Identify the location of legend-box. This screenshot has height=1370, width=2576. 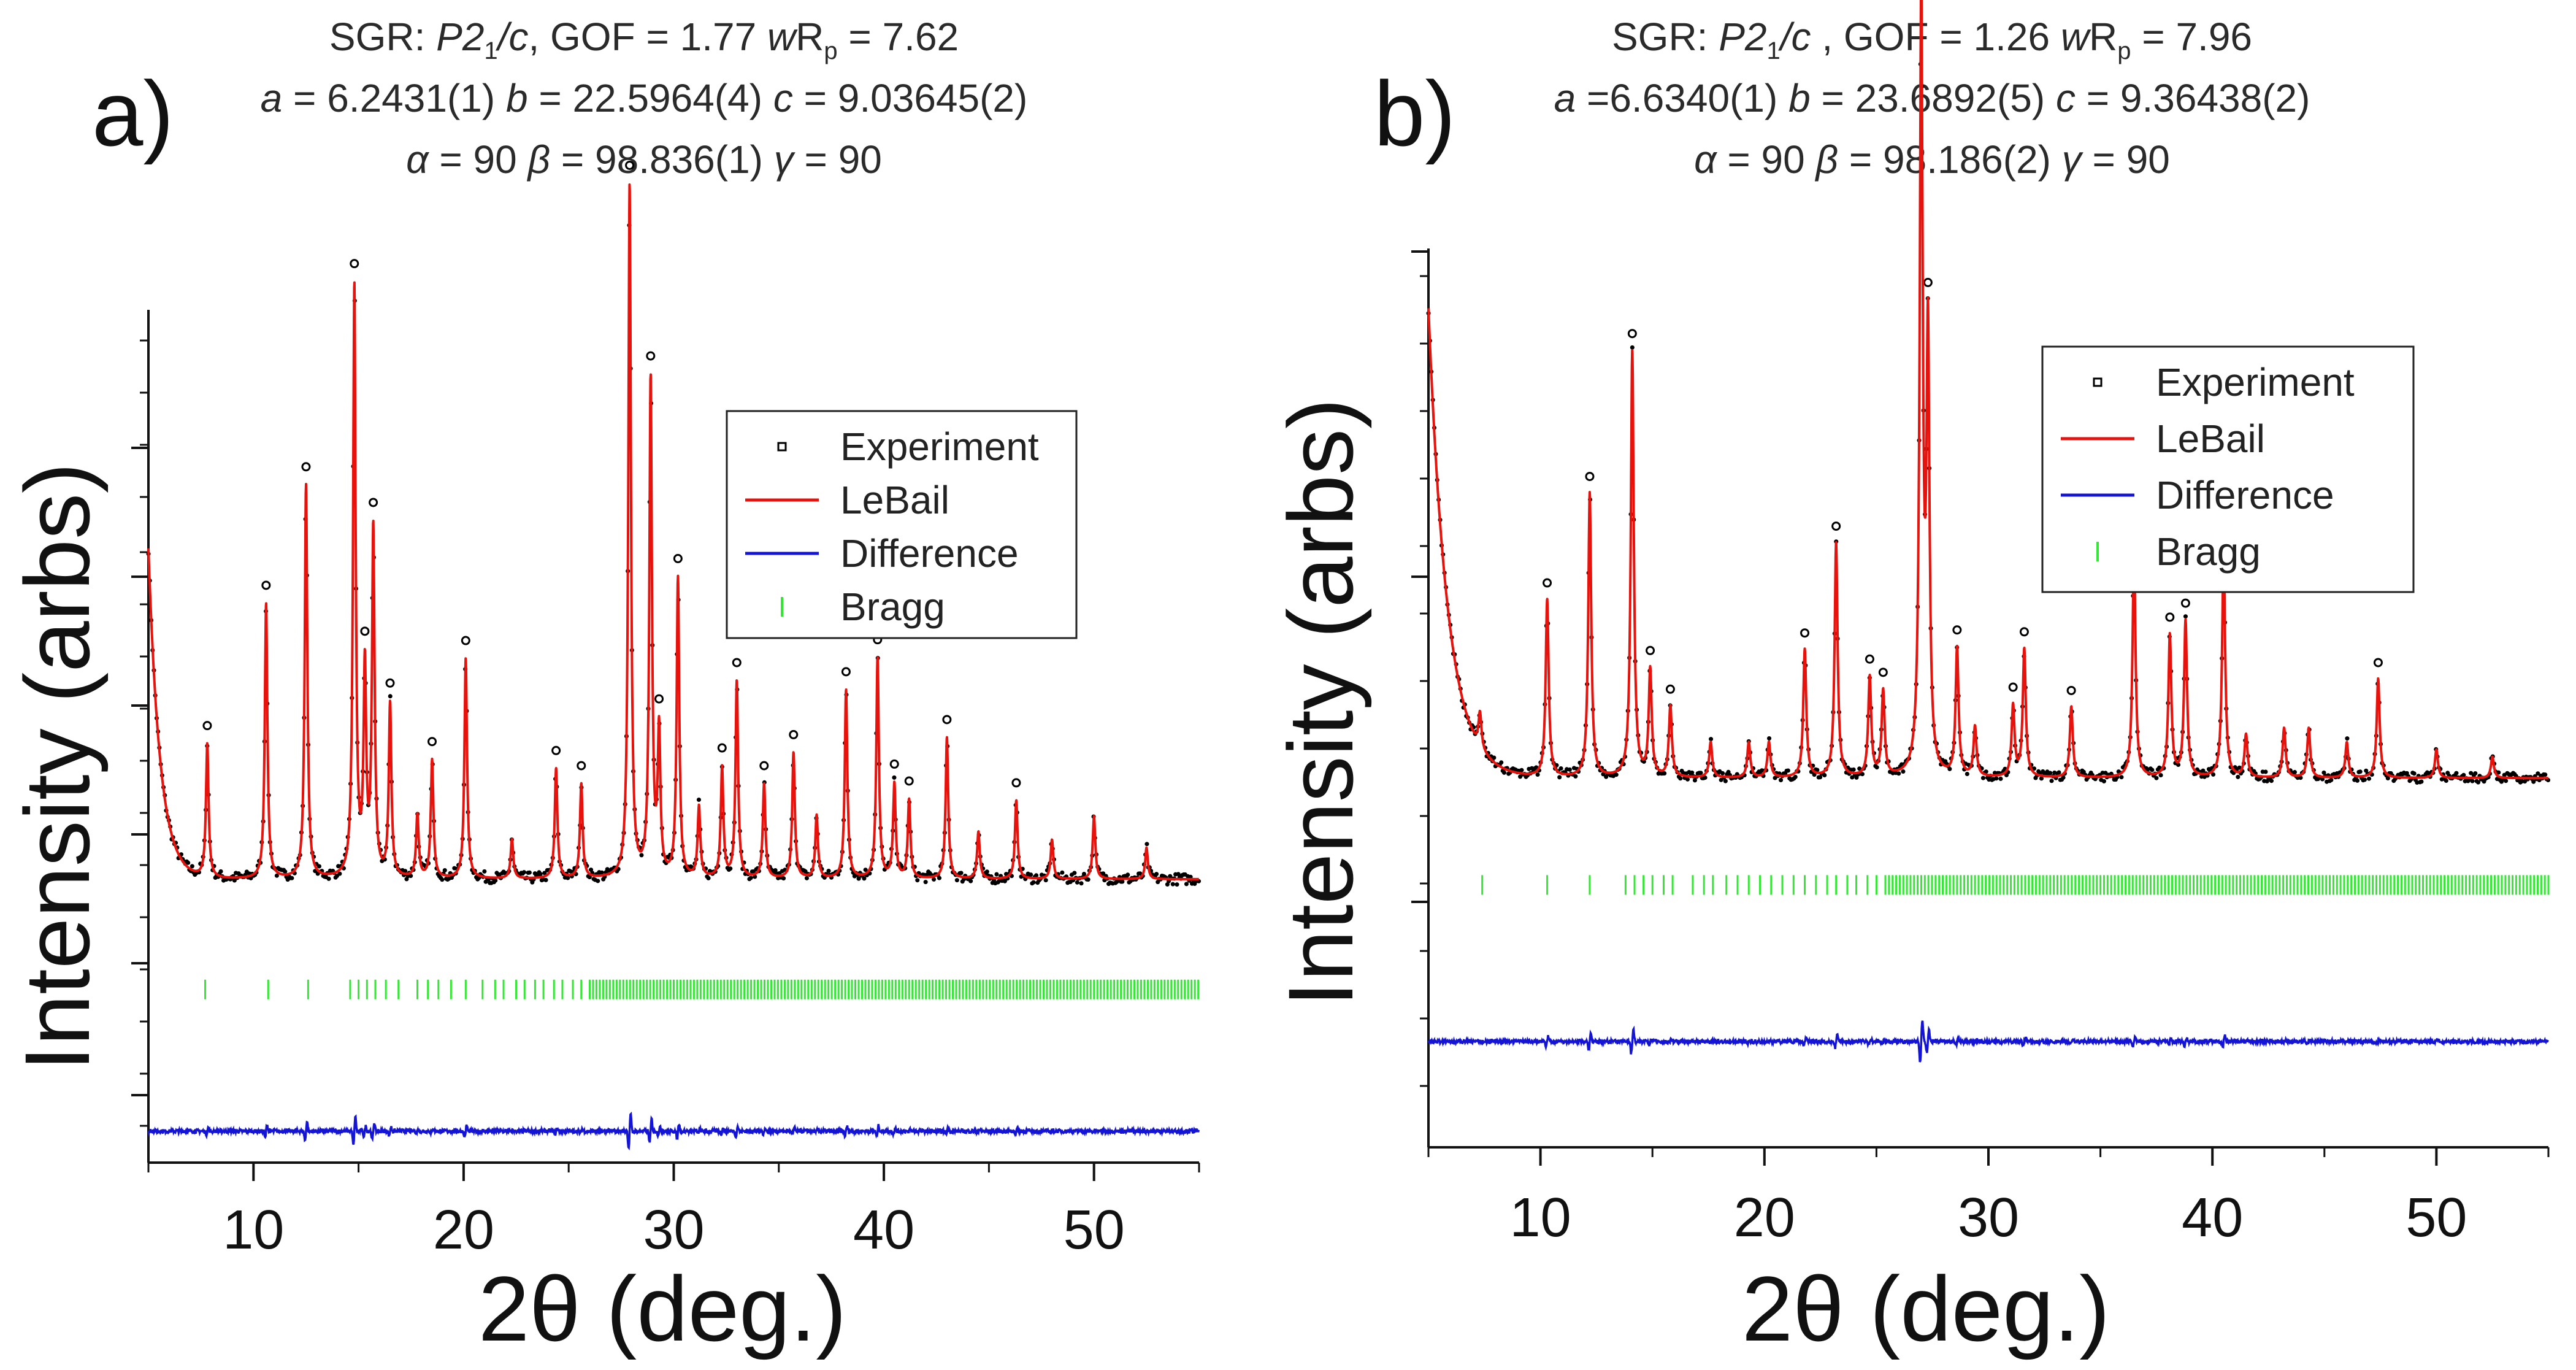
(2228, 469).